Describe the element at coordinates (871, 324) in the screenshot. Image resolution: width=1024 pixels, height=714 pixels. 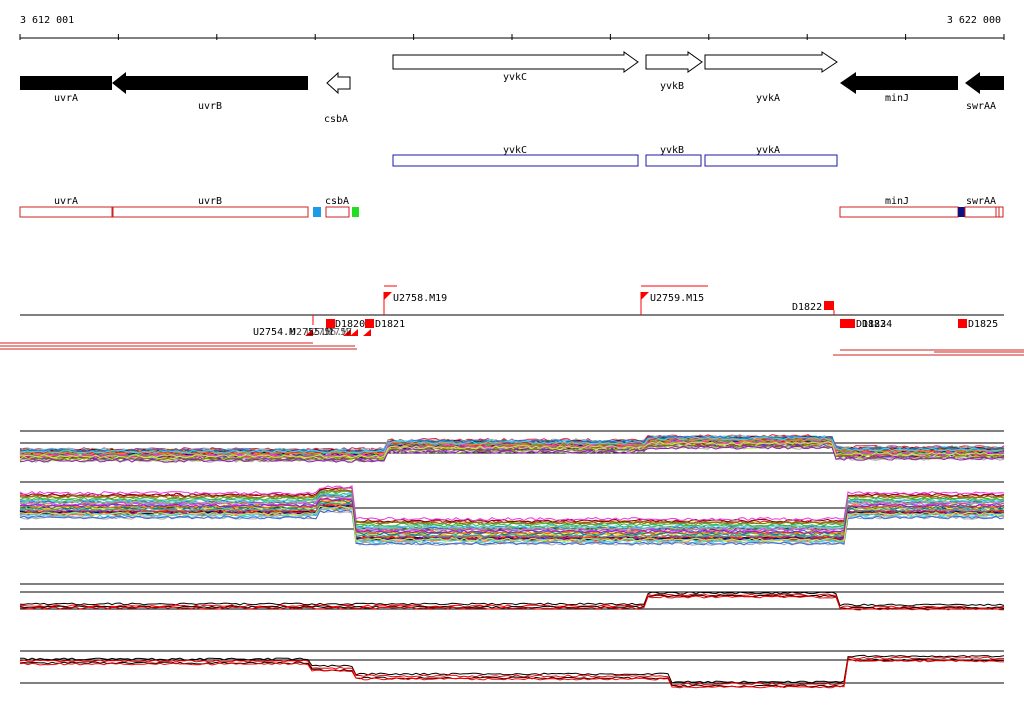
I see `down-site-label-D1823: D1823` at that location.